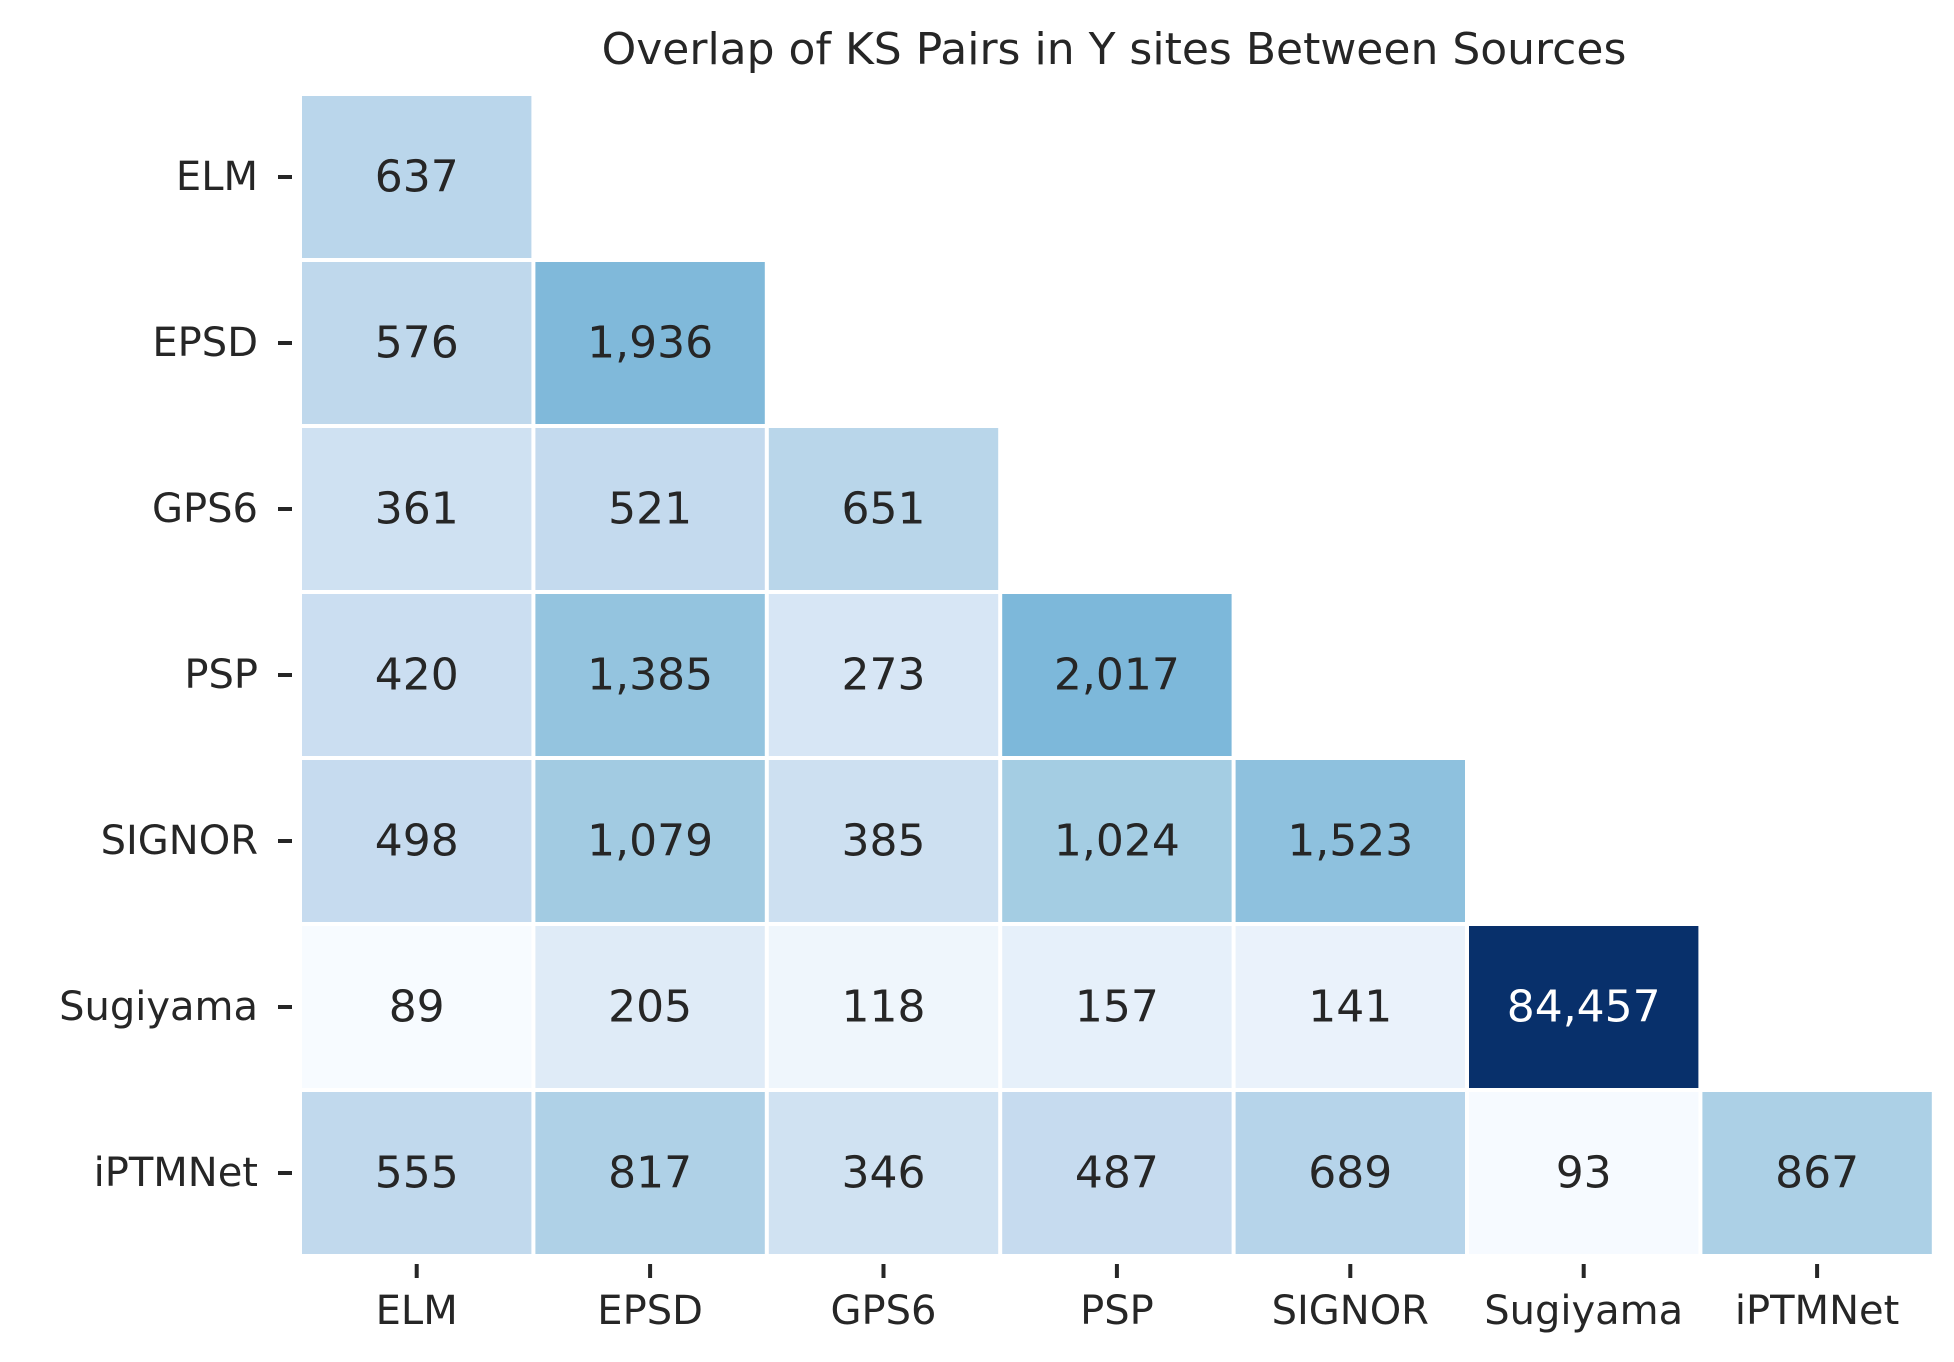  I want to click on cell-value-label: 1,936, so click(650, 343).